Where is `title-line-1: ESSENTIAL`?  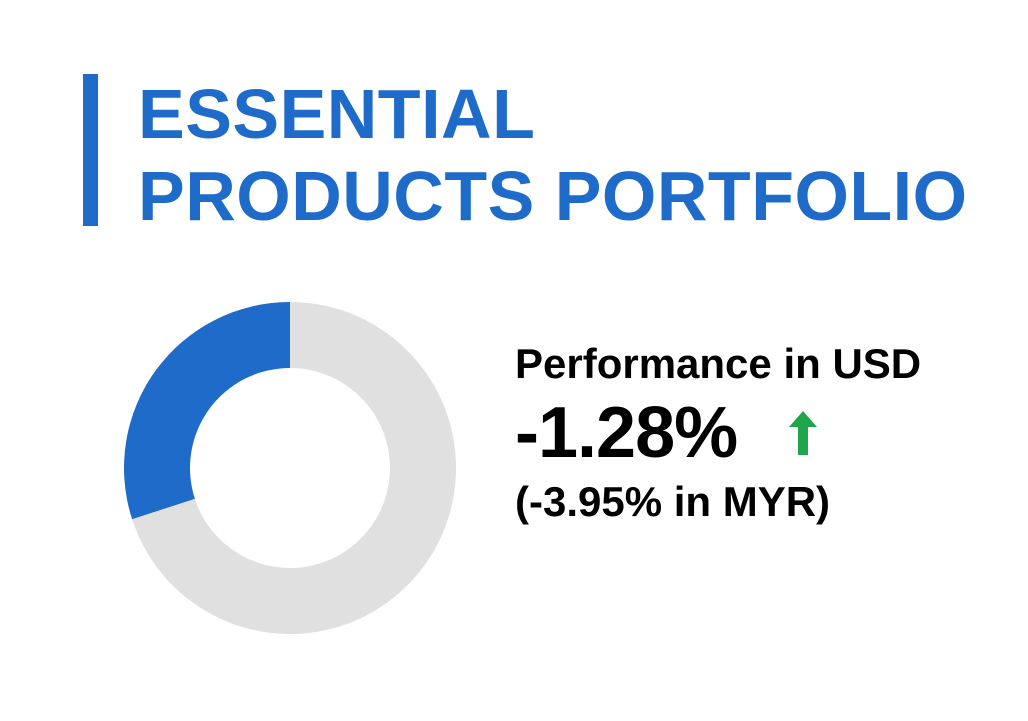
title-line-1: ESSENTIAL is located at coordinates (337, 114).